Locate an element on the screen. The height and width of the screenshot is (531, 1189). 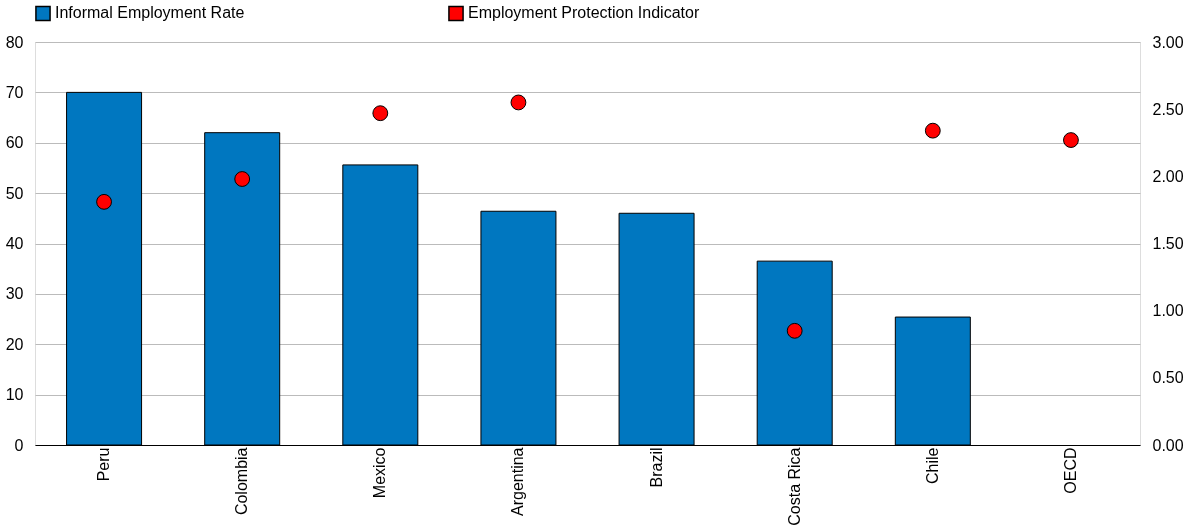
x-tick-label: Costa Rica is located at coordinates (794, 486).